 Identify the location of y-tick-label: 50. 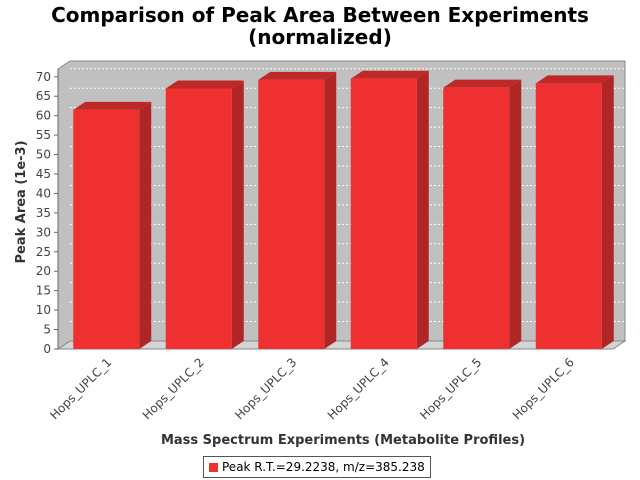
(43, 155).